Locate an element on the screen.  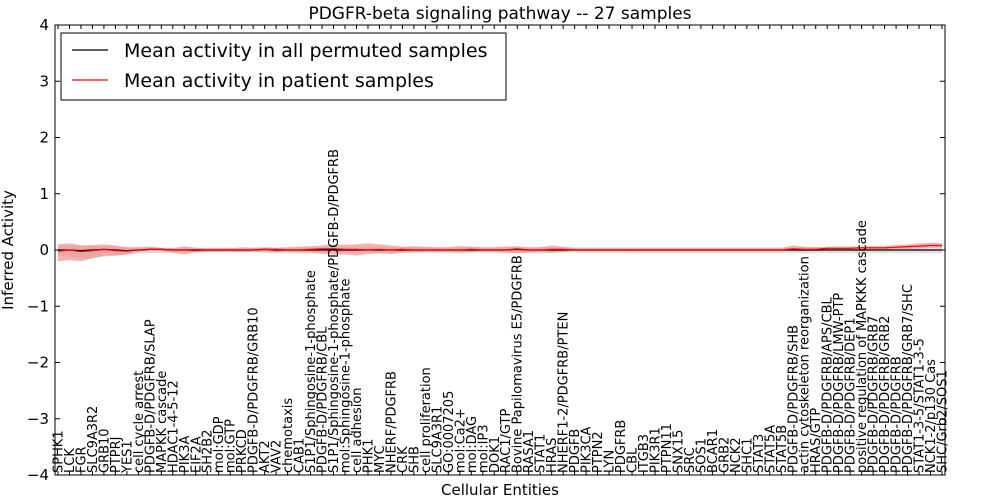
x-tick-label: GRB10 is located at coordinates (104, 450).